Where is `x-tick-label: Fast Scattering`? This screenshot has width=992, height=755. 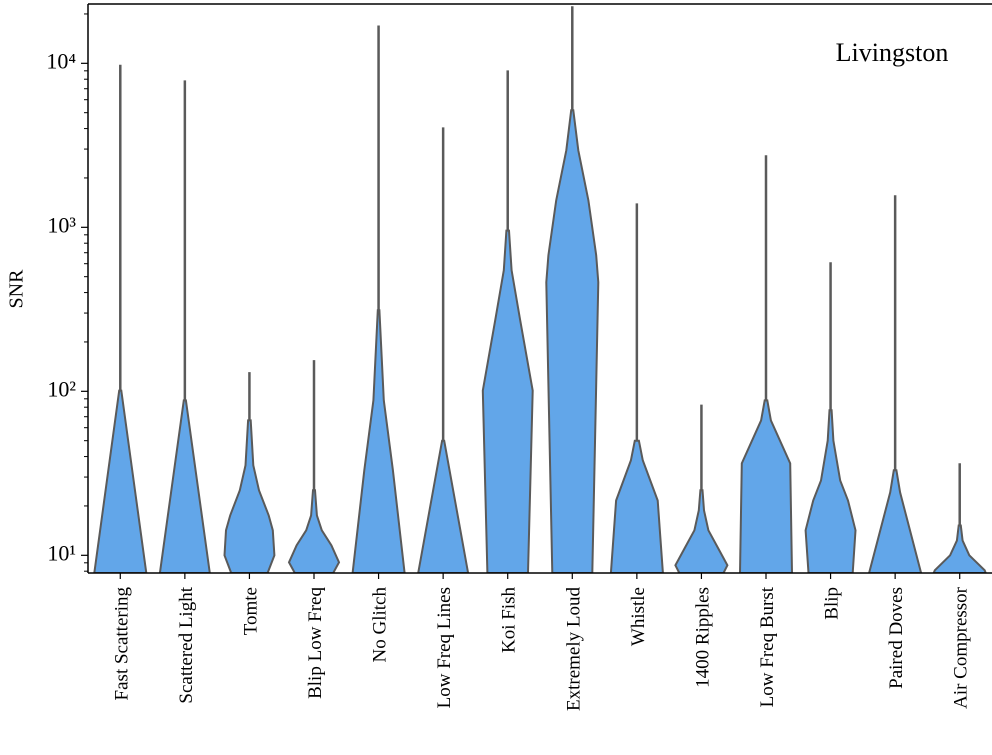
x-tick-label: Fast Scattering is located at coordinates (121, 644).